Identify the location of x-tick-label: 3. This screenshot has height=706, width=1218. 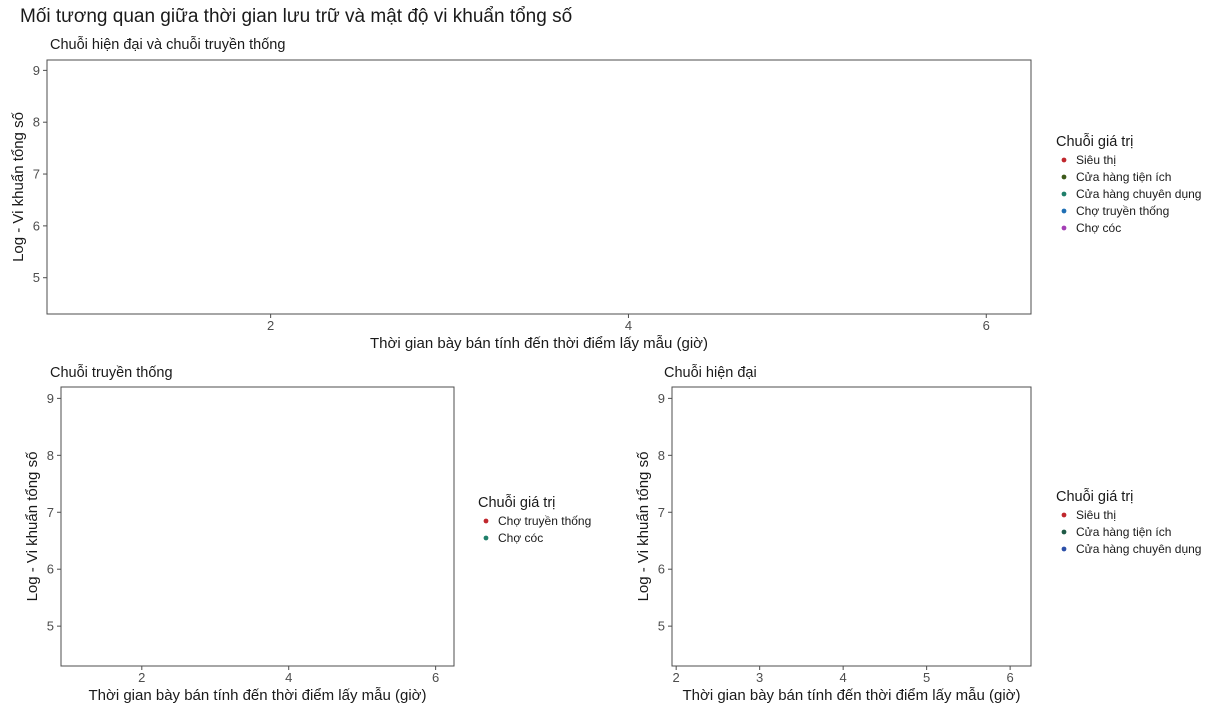
(759, 677).